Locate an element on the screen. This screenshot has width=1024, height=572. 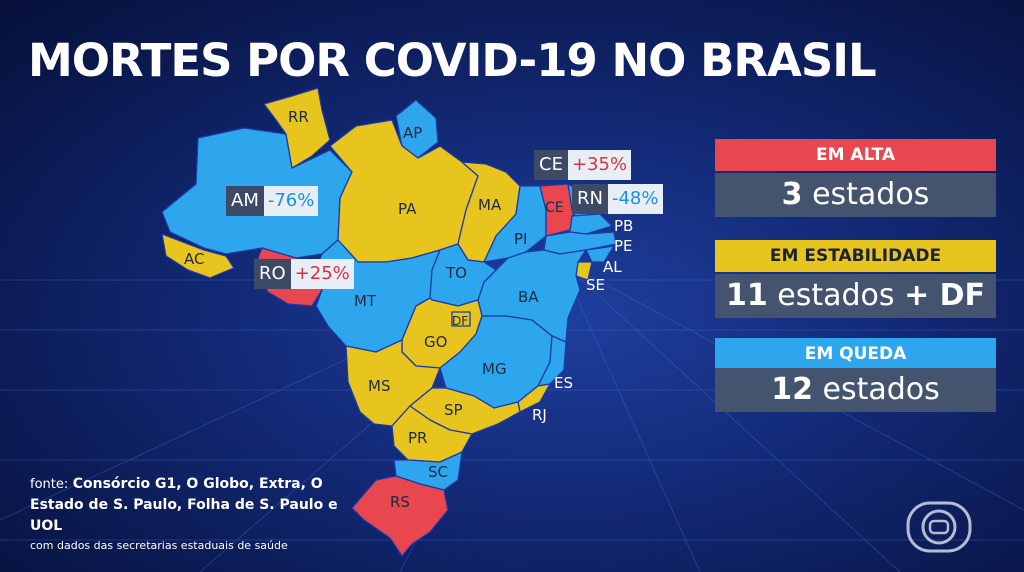
state-ac is located at coordinates (198, 256).